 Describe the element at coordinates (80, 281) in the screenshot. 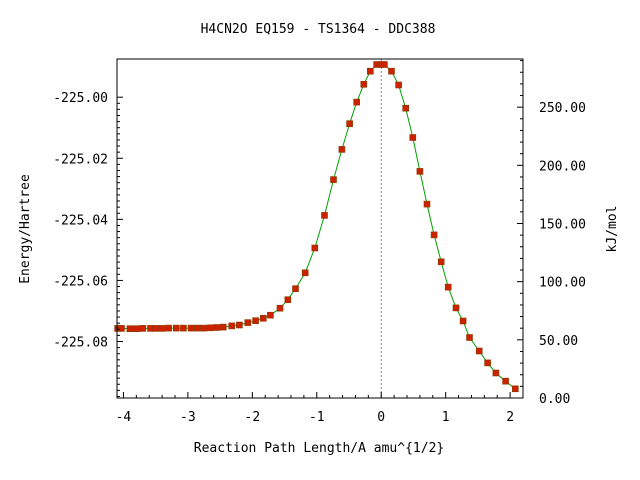

I see `y-tick-label: -225.06` at that location.